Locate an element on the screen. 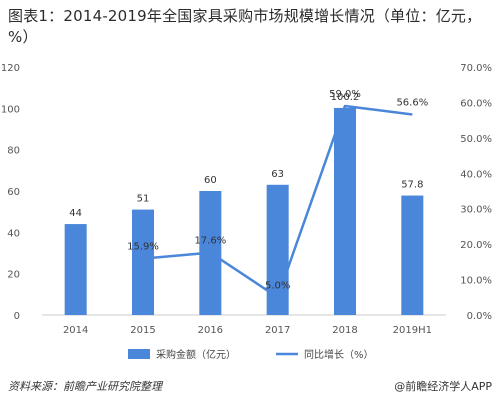 The image size is (501, 406). right-tick-label: 40.0% is located at coordinates (476, 174).